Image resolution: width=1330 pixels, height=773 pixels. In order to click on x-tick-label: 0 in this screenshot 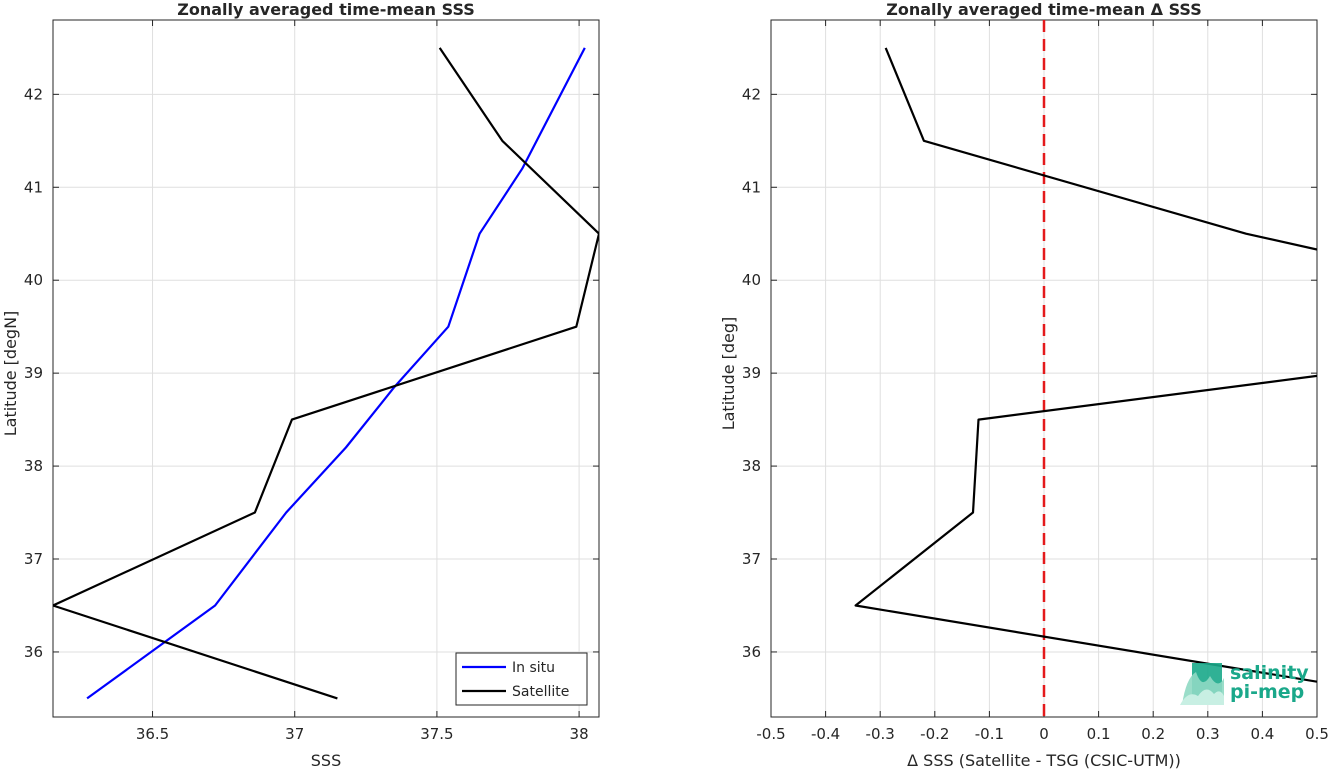, I will do `click(1044, 734)`.